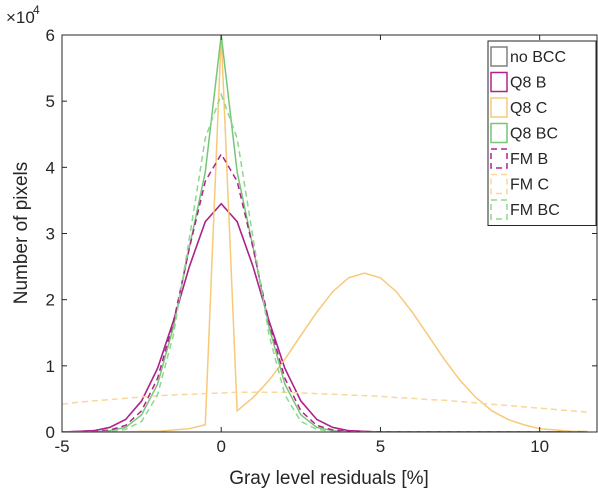  What do you see at coordinates (329, 478) in the screenshot?
I see `x-axis-label: Gray level residuals [%]` at bounding box center [329, 478].